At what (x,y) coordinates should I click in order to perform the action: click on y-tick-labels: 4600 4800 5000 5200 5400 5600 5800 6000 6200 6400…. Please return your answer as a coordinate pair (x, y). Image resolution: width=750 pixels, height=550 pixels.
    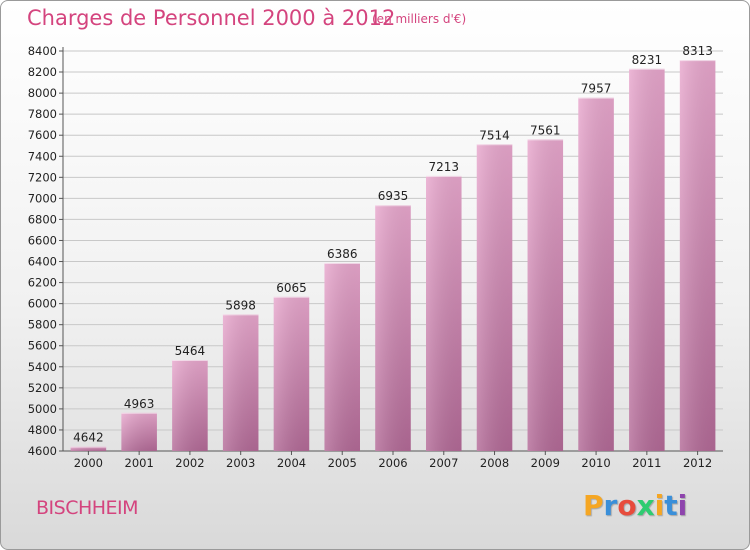
    Looking at the image, I should click on (42, 251).